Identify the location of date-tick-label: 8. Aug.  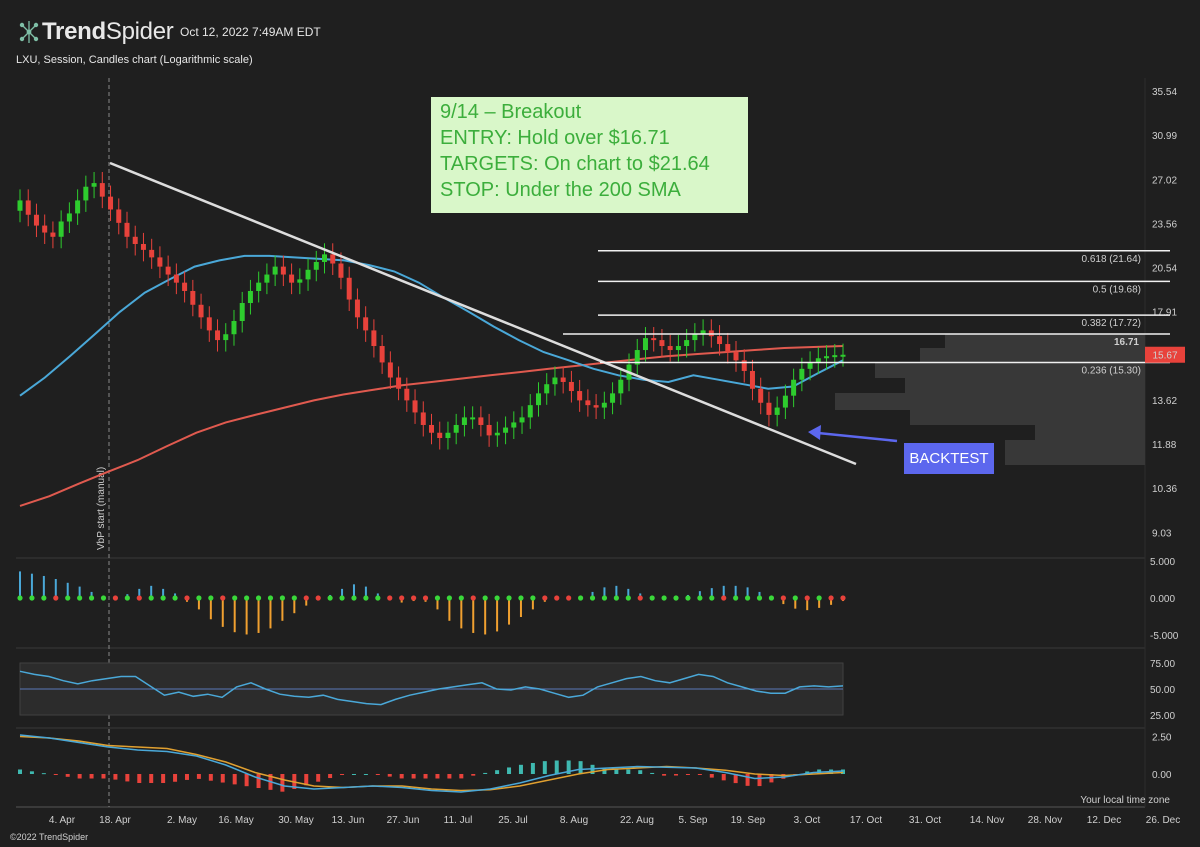
(574, 820).